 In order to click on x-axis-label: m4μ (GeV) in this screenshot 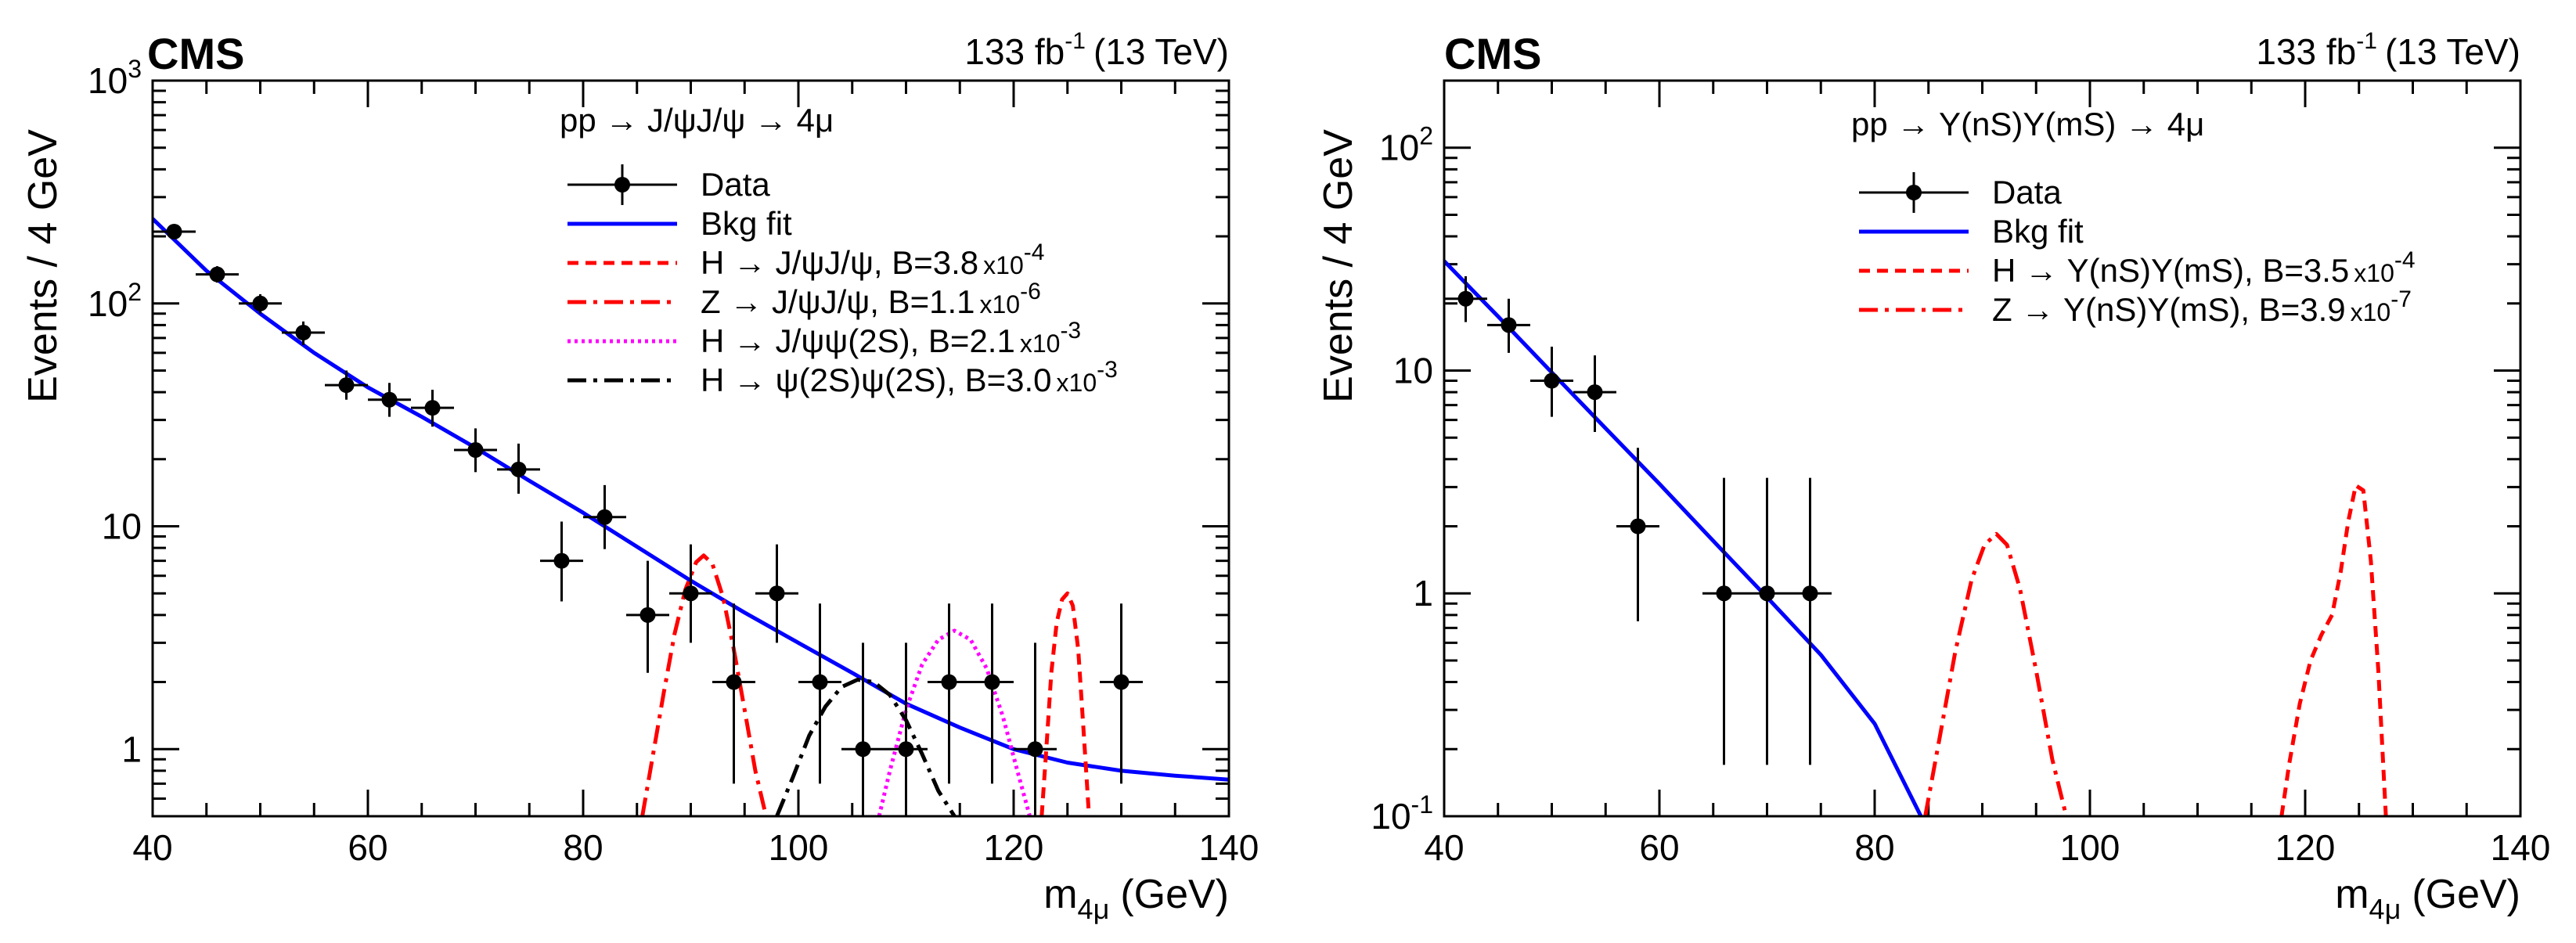, I will do `click(1136, 899)`.